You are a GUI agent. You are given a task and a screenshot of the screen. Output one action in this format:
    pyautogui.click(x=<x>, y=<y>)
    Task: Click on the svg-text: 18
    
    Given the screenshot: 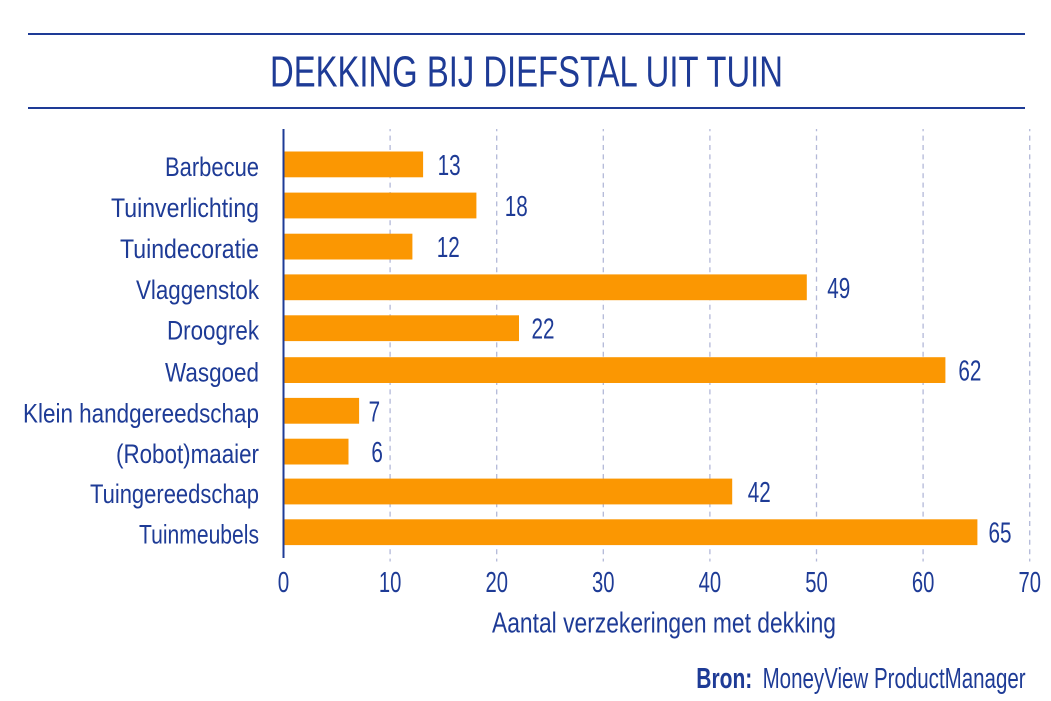 What is the action you would take?
    pyautogui.click(x=516, y=207)
    